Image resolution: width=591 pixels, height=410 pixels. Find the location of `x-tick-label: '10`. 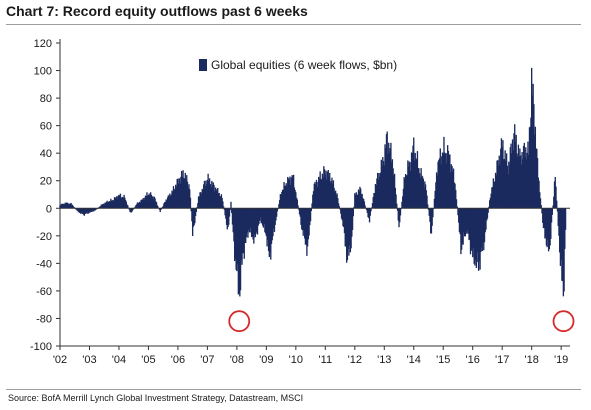

x-tick-label: '10 is located at coordinates (296, 360).